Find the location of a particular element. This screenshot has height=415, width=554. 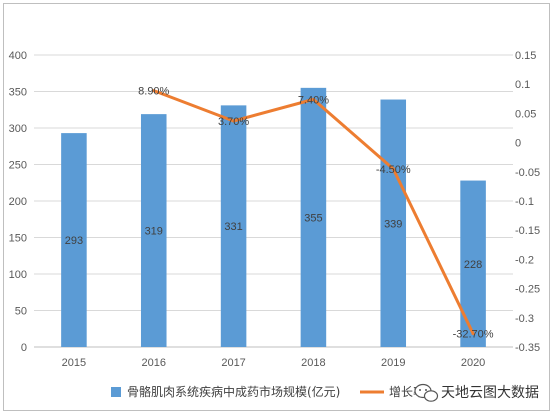

growth-data-label: 7.40% is located at coordinates (313, 100).